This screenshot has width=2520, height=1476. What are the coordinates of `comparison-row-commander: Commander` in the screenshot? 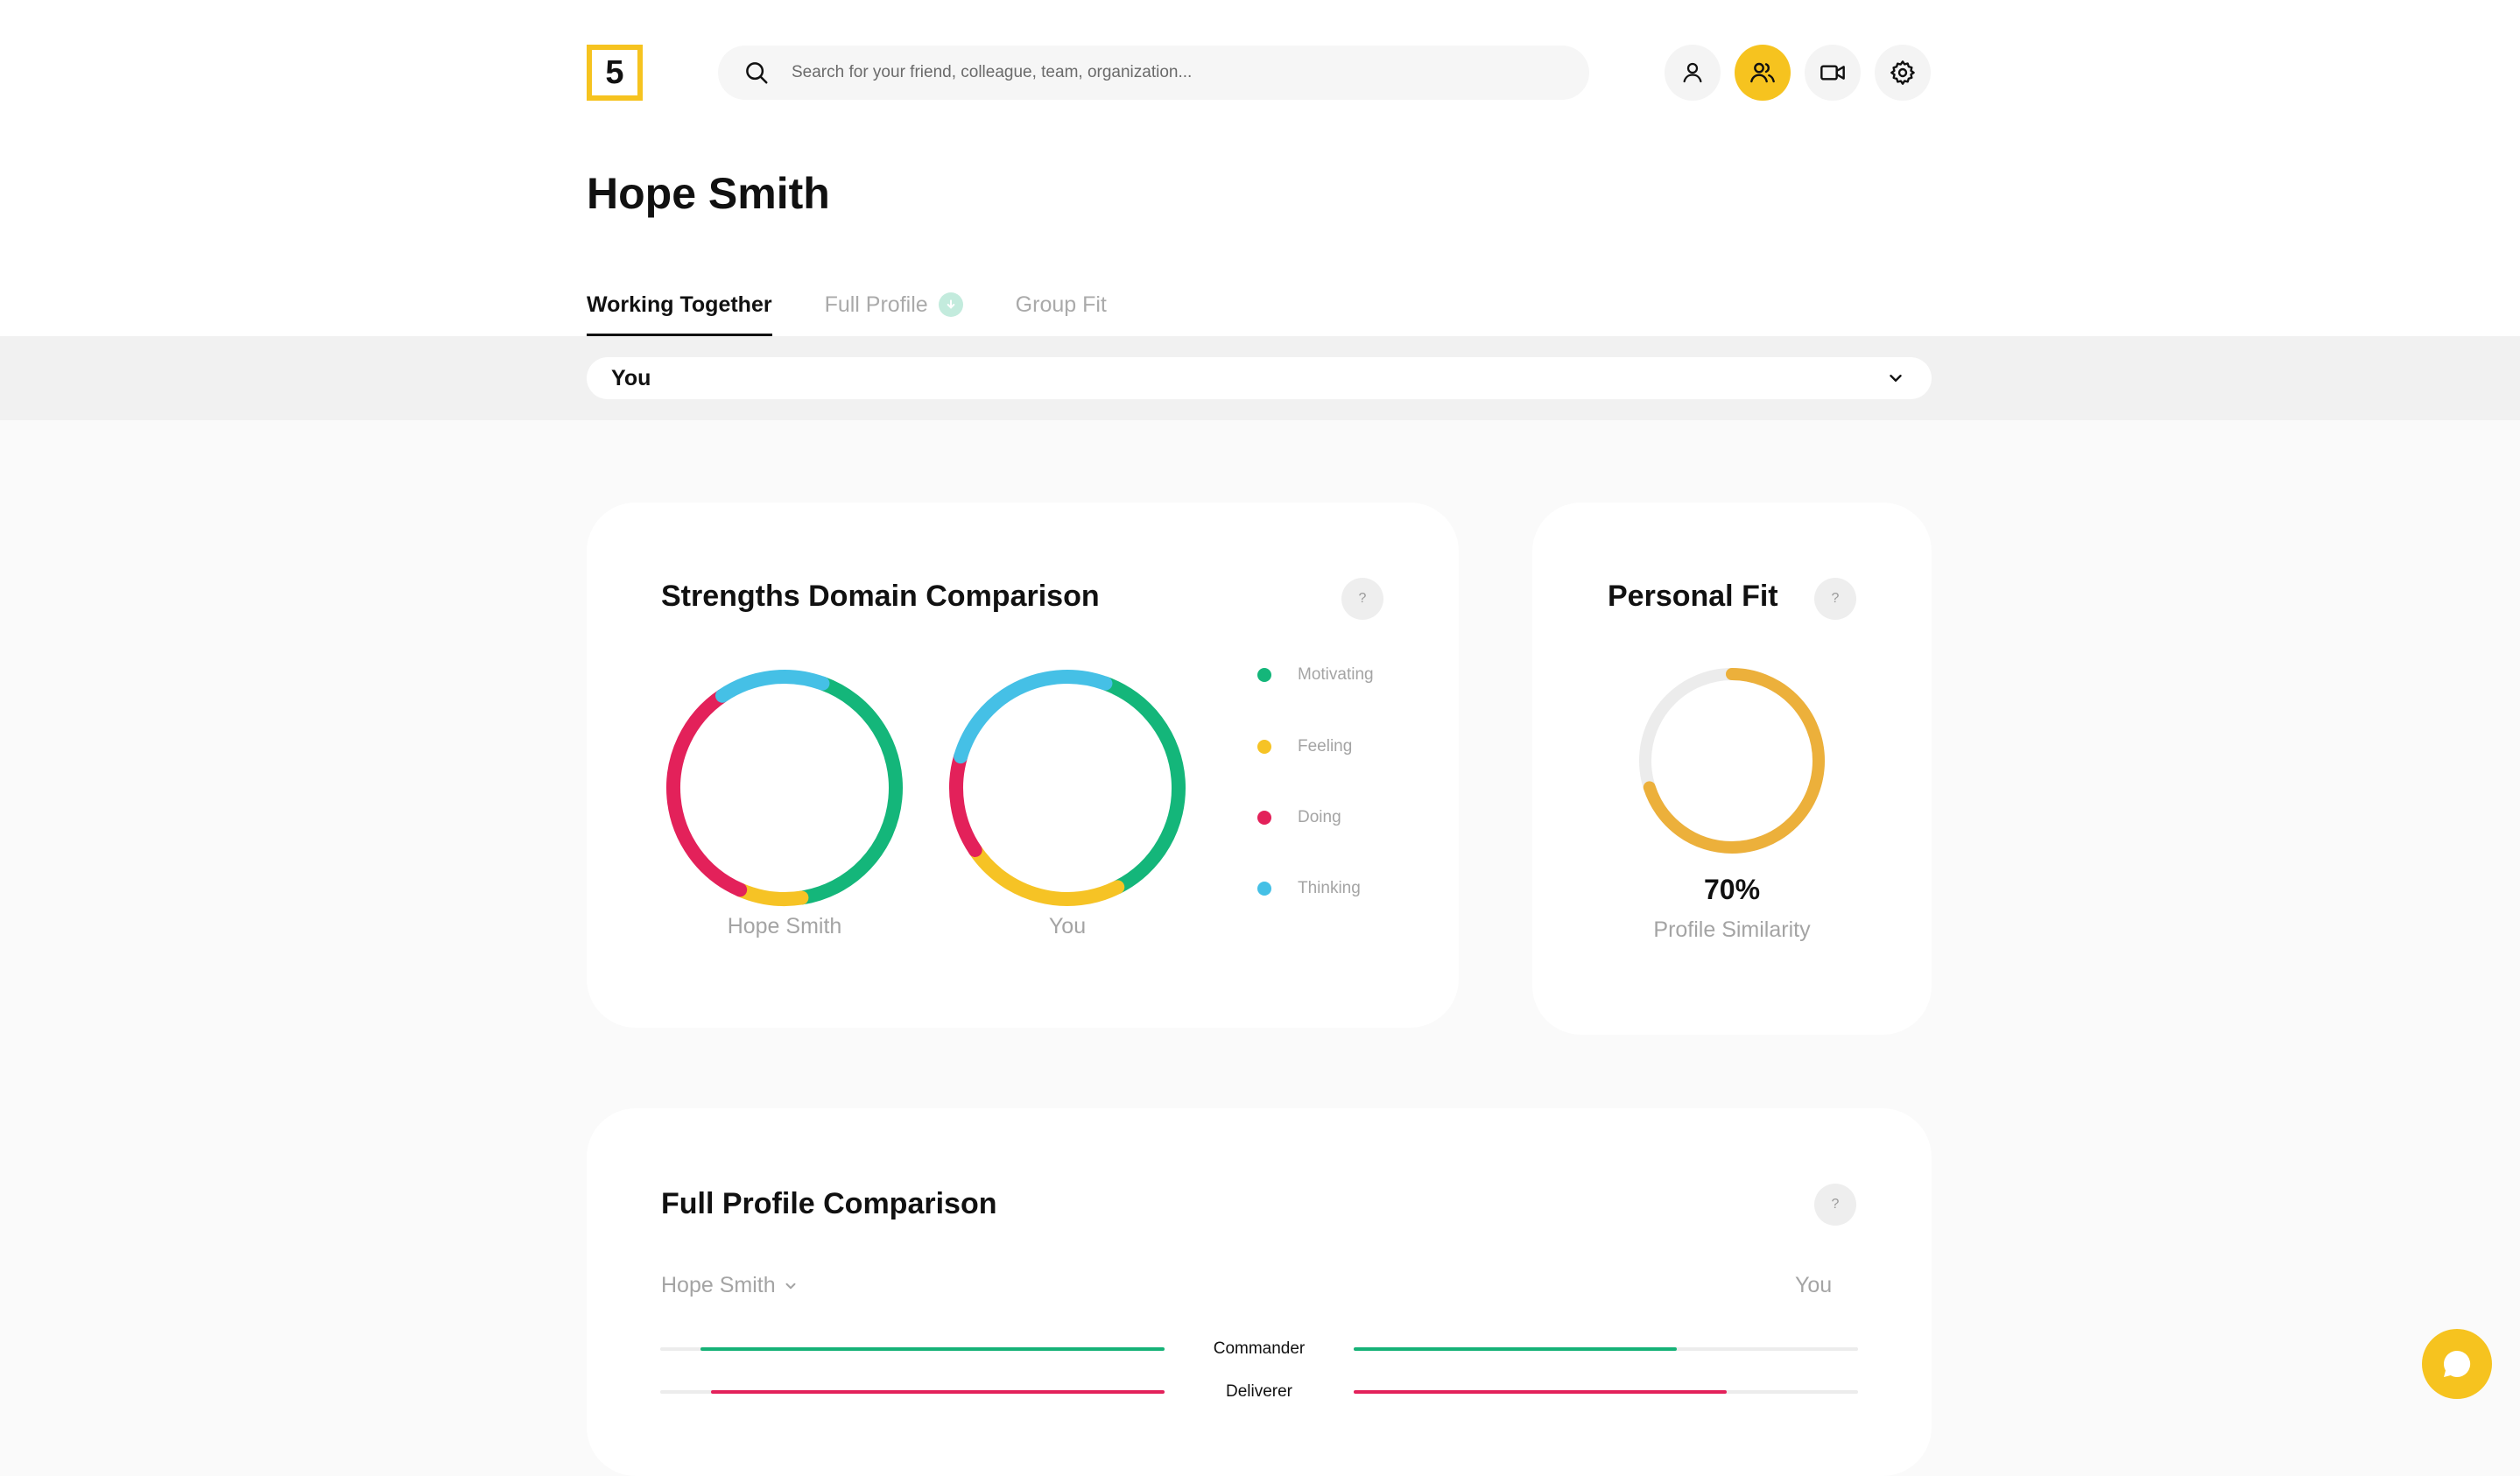 It's located at (1259, 1349).